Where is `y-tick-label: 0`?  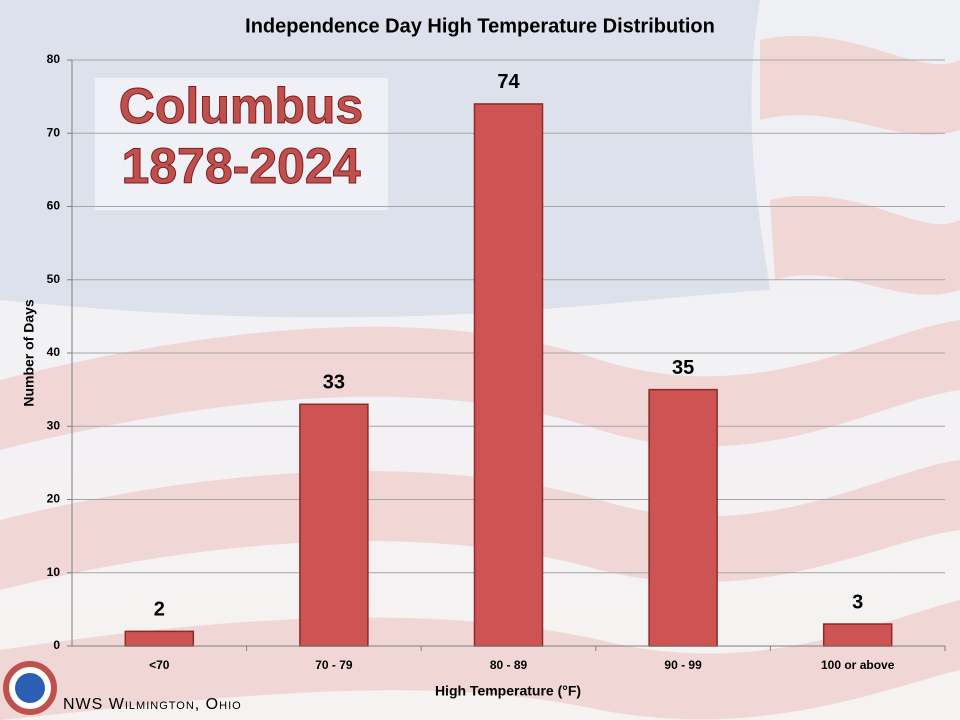 y-tick-label: 0 is located at coordinates (56, 645).